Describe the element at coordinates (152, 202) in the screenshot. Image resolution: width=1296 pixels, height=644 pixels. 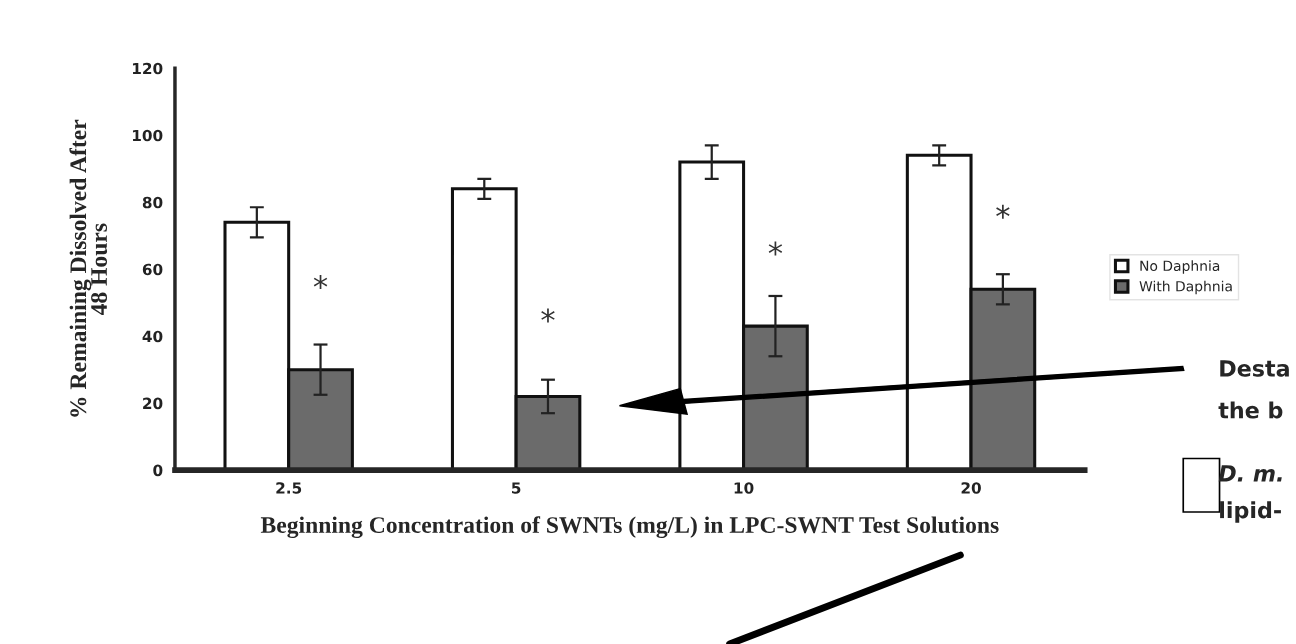
I see `y-tick-label: 80` at that location.